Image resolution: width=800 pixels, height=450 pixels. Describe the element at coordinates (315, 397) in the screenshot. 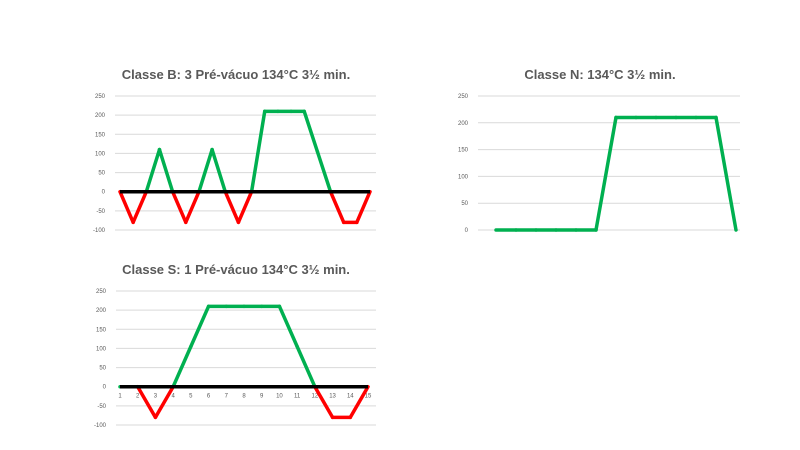

I see `x-tick-label: 12` at that location.